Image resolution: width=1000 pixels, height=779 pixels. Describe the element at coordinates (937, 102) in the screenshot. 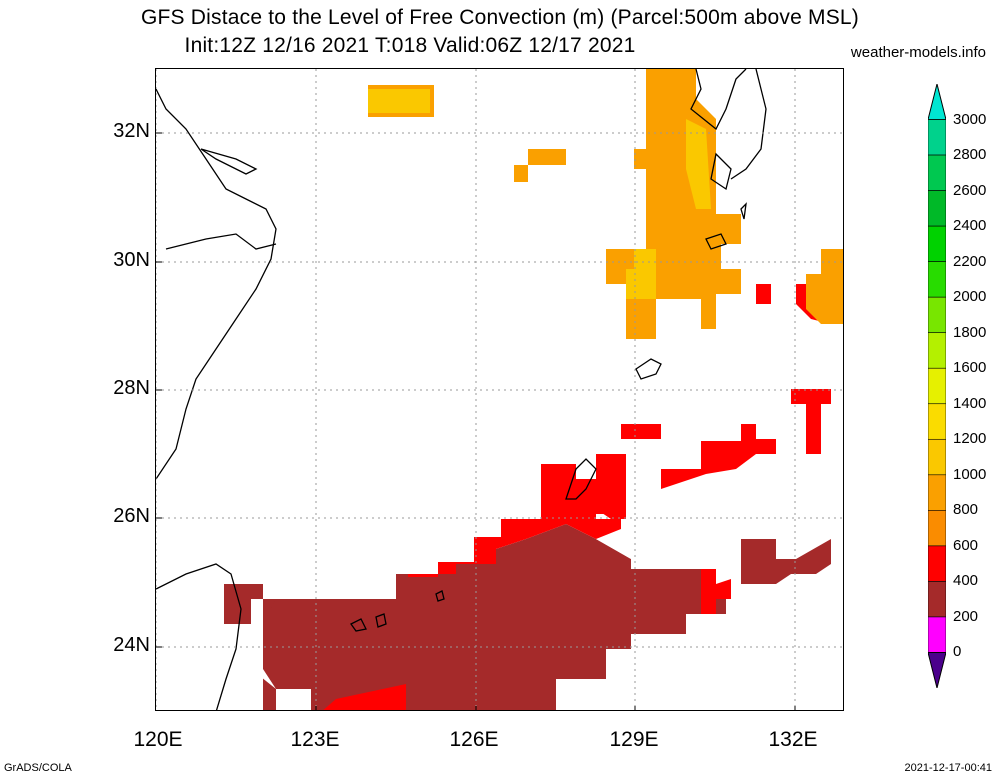

I see `colorbar-top-arrow` at that location.